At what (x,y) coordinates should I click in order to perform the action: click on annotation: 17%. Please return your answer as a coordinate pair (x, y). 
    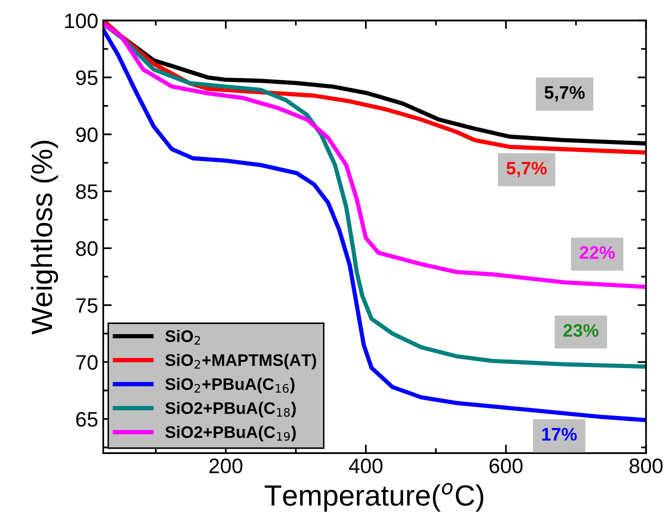
    Looking at the image, I should click on (559, 434).